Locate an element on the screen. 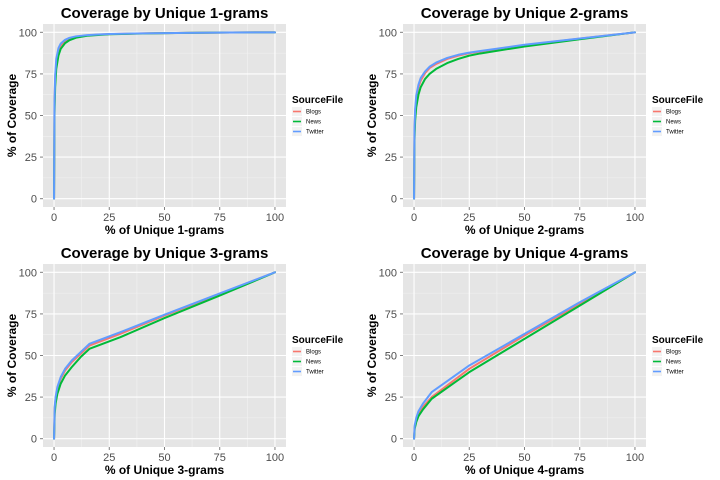 The width and height of the screenshot is (720, 480). x-axis-label: % of Unique 4-grams is located at coordinates (525, 470).